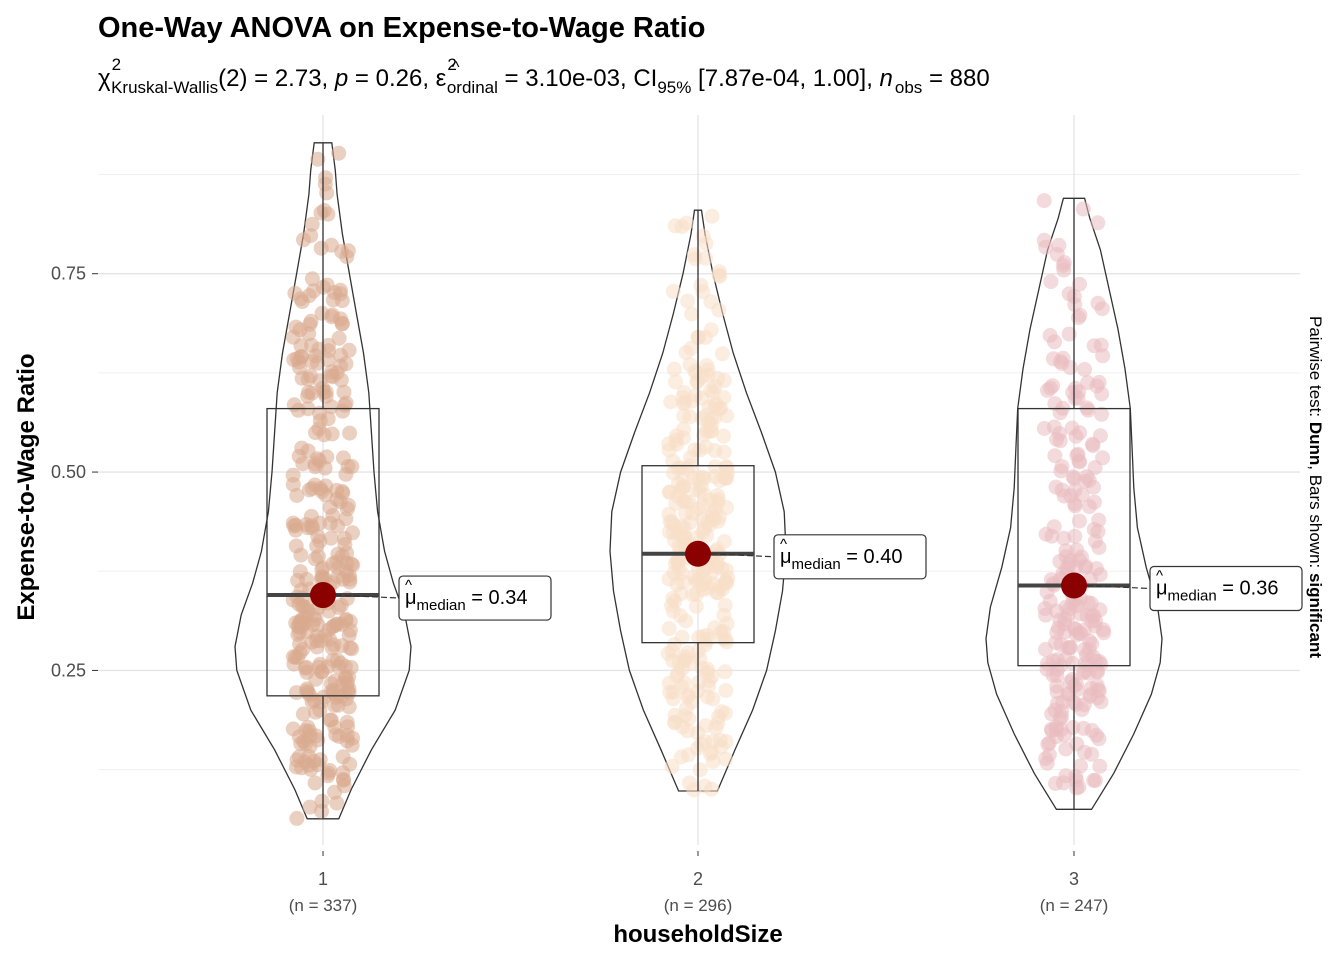  I want to click on p-symbol: p, so click(341, 78).